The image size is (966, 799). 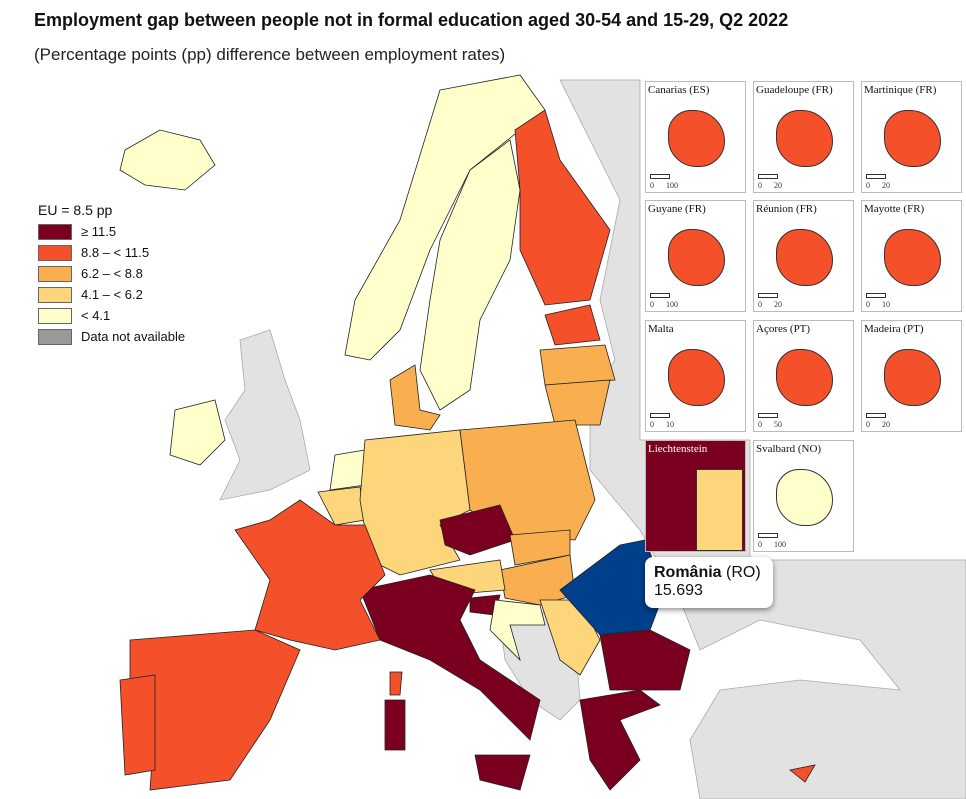 I want to click on estonia, so click(x=572, y=325).